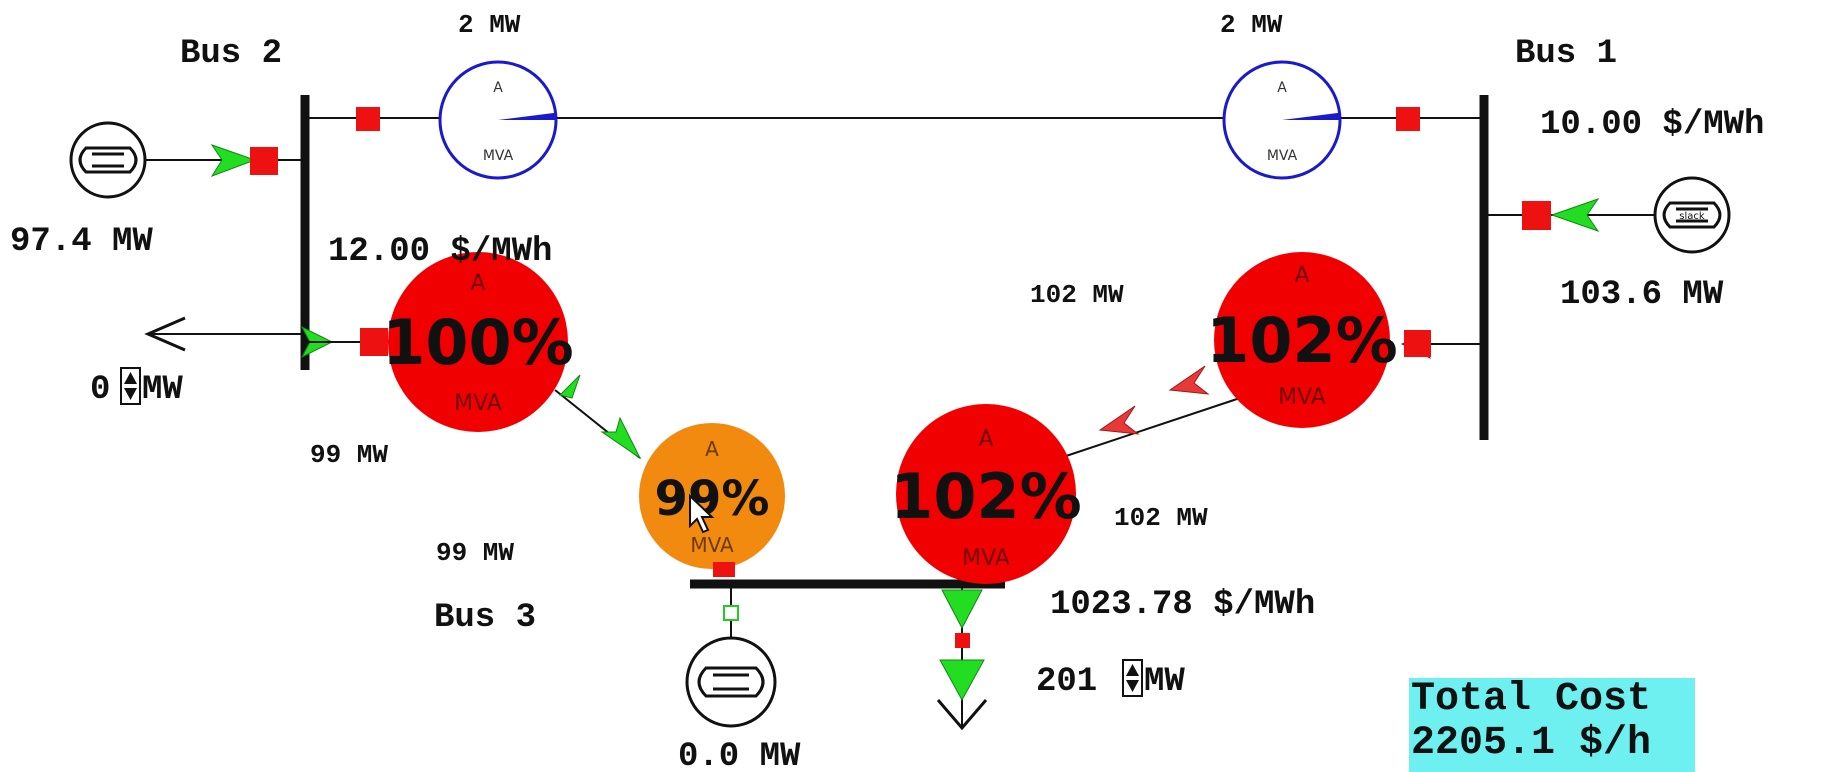  Describe the element at coordinates (1182, 605) in the screenshot. I see `bus-3-price: 1023.78 $/MWh` at that location.